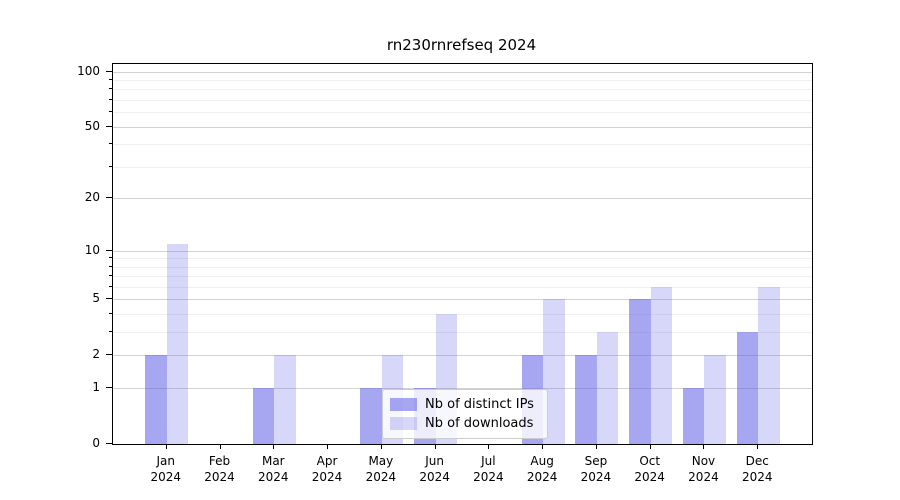  Describe the element at coordinates (769, 365) in the screenshot. I see `bar-nb-of-downloads-dec` at that location.